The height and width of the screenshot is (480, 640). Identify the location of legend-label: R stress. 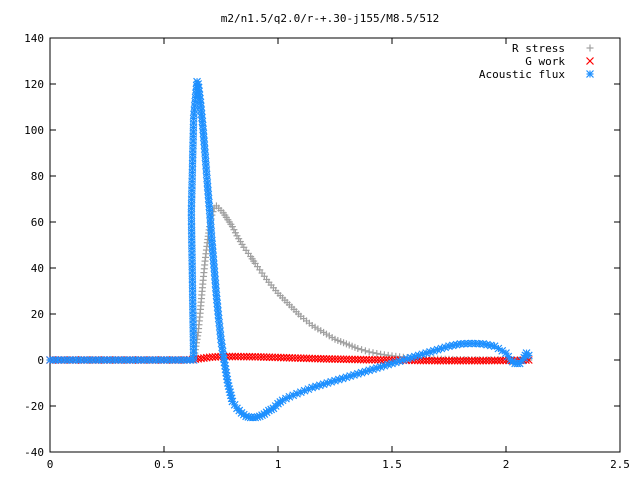
(538, 48).